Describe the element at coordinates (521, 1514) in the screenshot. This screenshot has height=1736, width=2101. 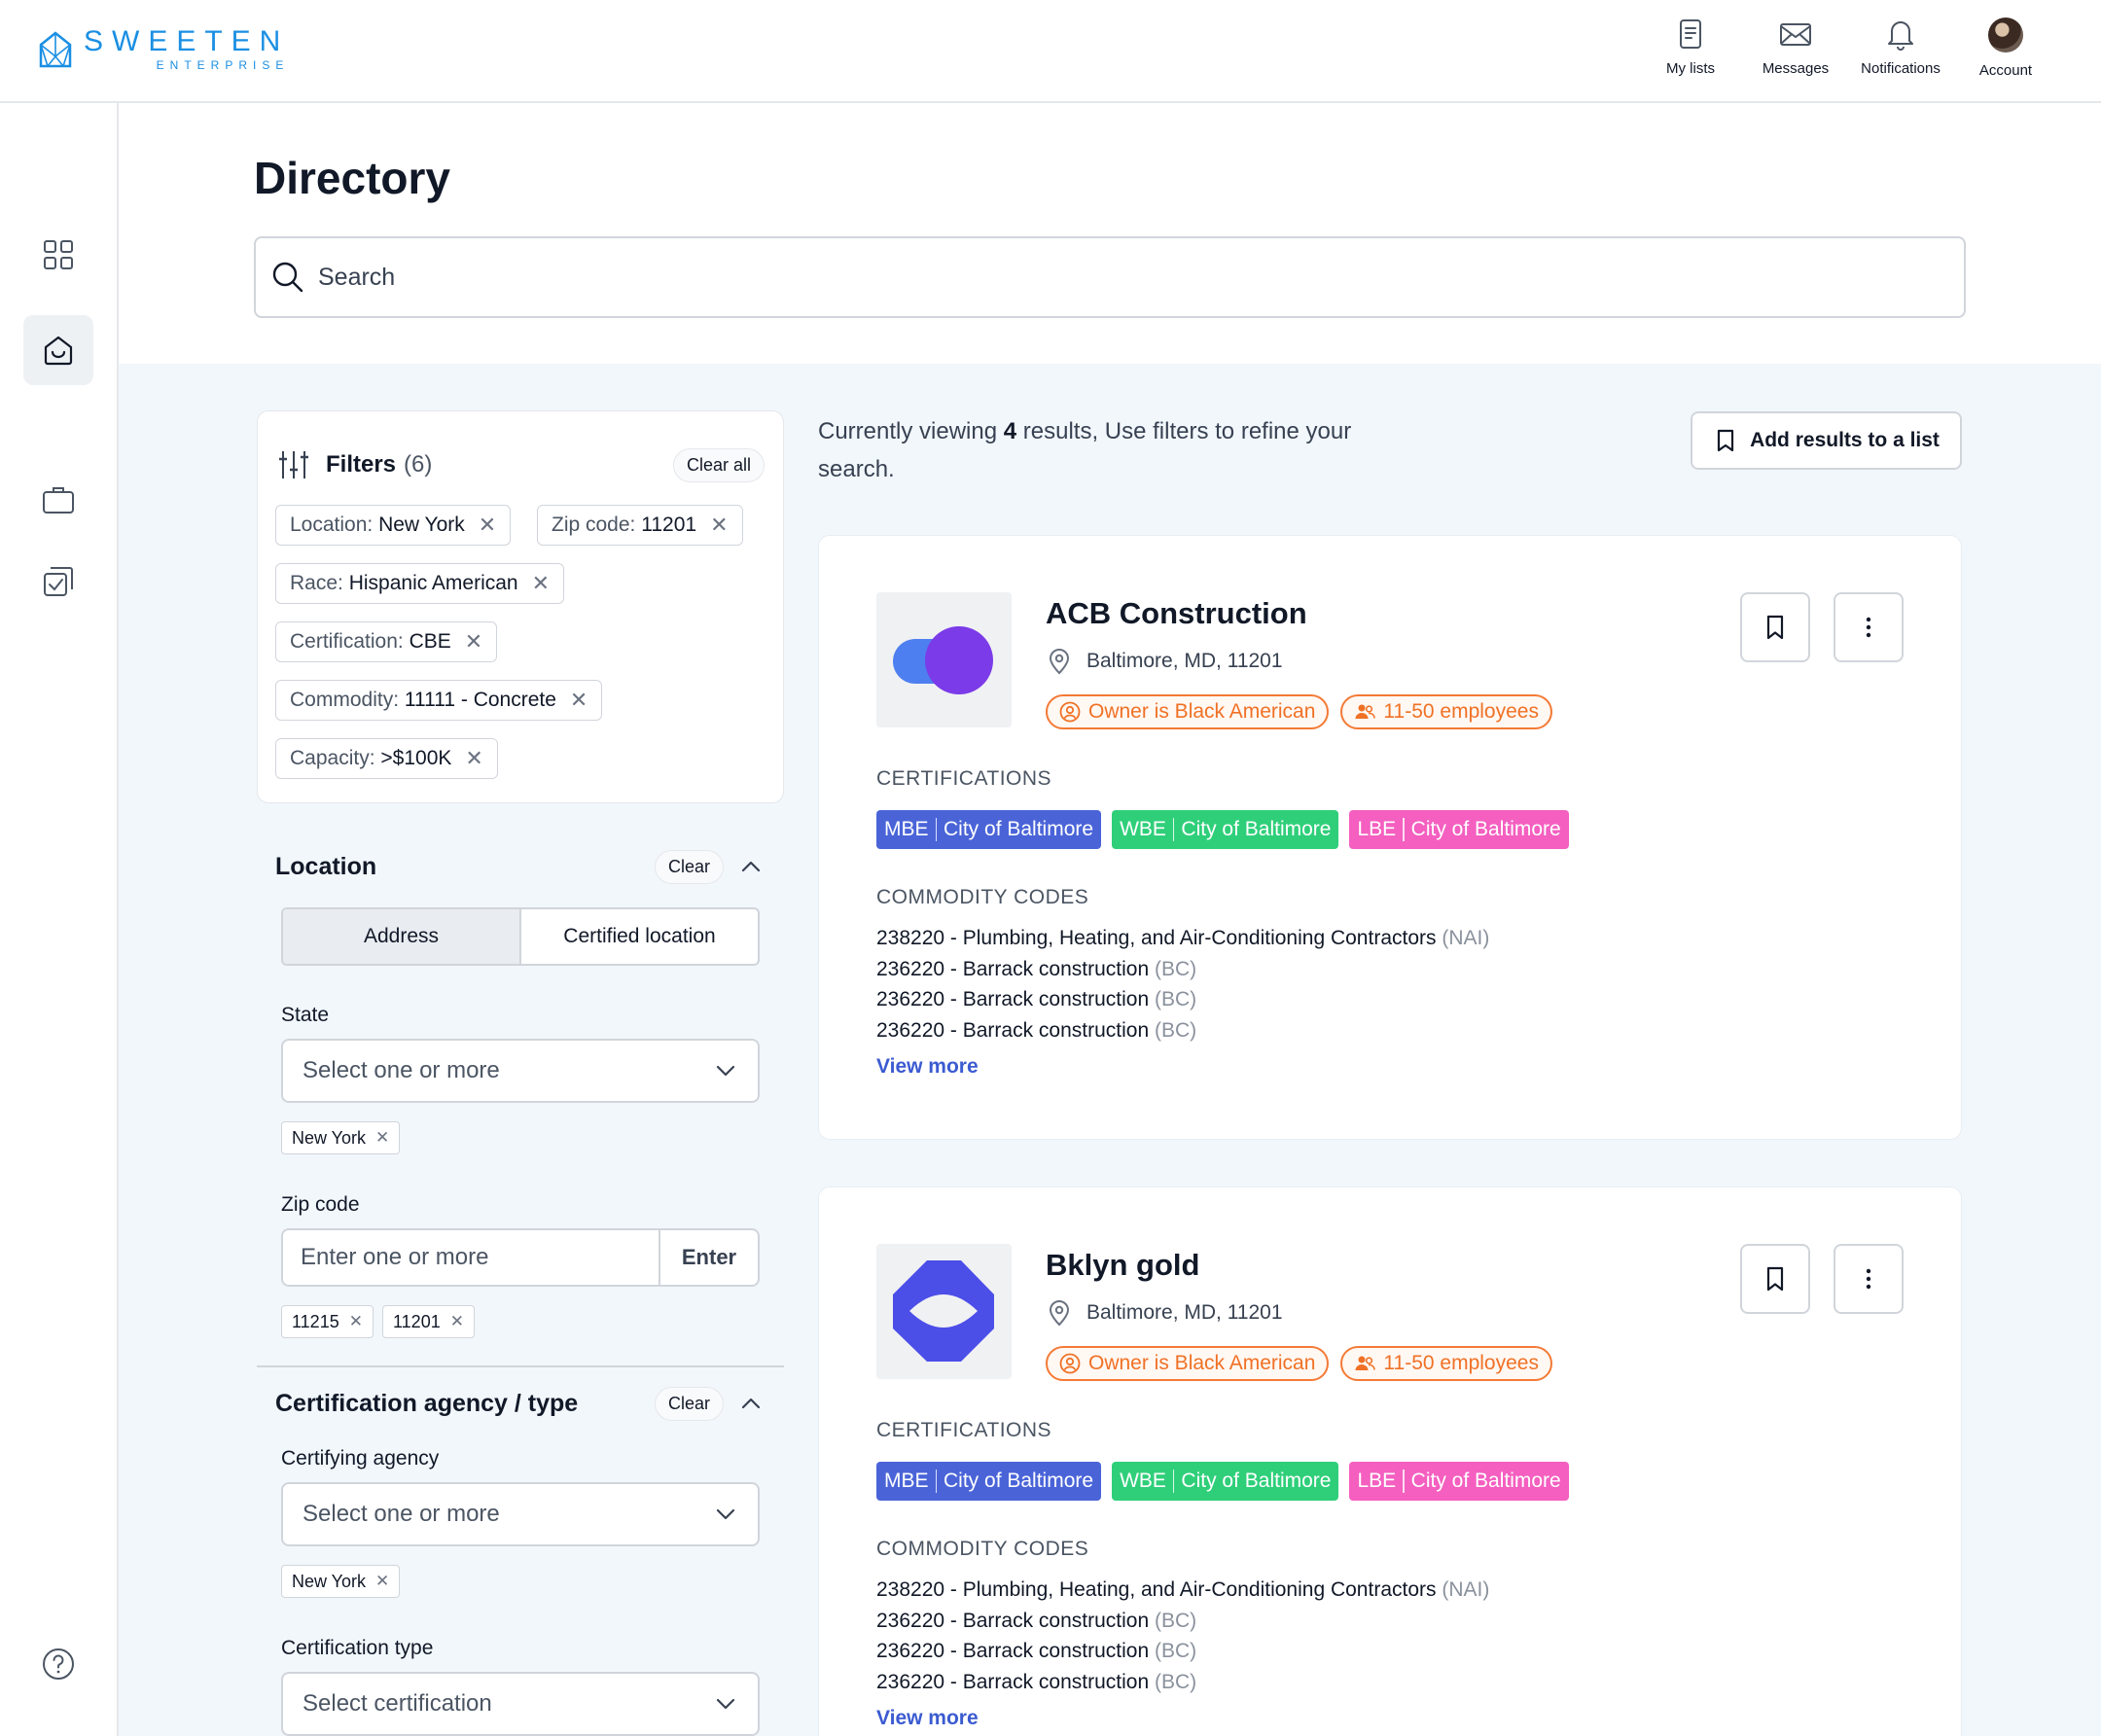
I see `agency-select: Select one or more` at that location.